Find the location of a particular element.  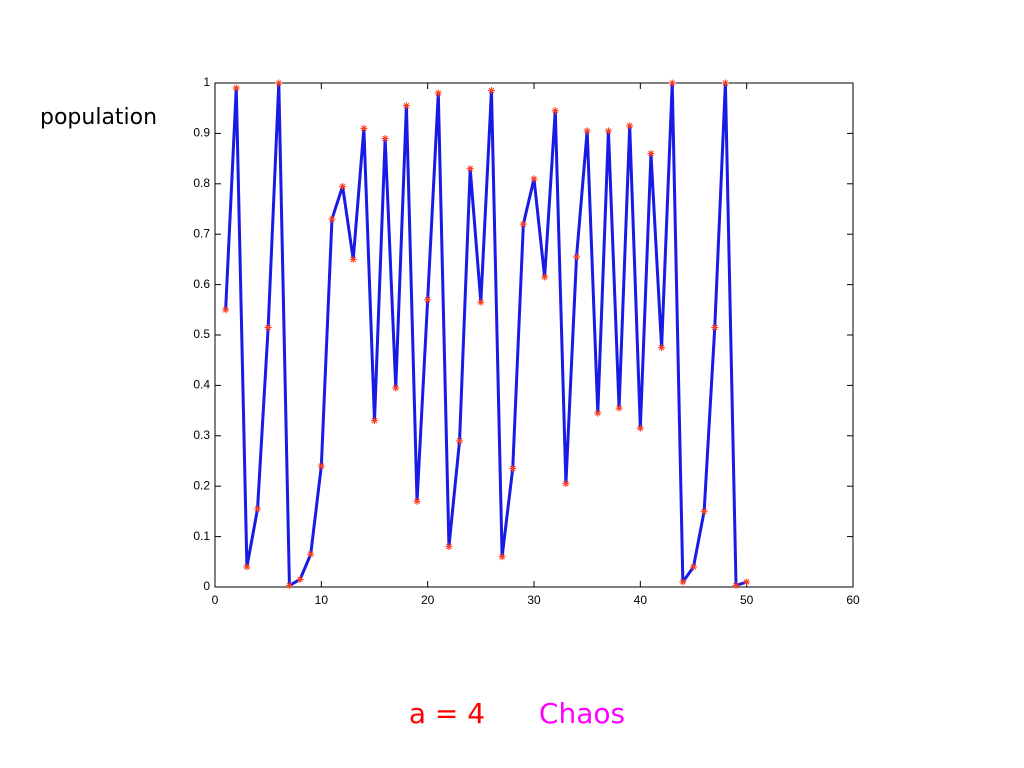

x-tick-label: 20 is located at coordinates (428, 600).